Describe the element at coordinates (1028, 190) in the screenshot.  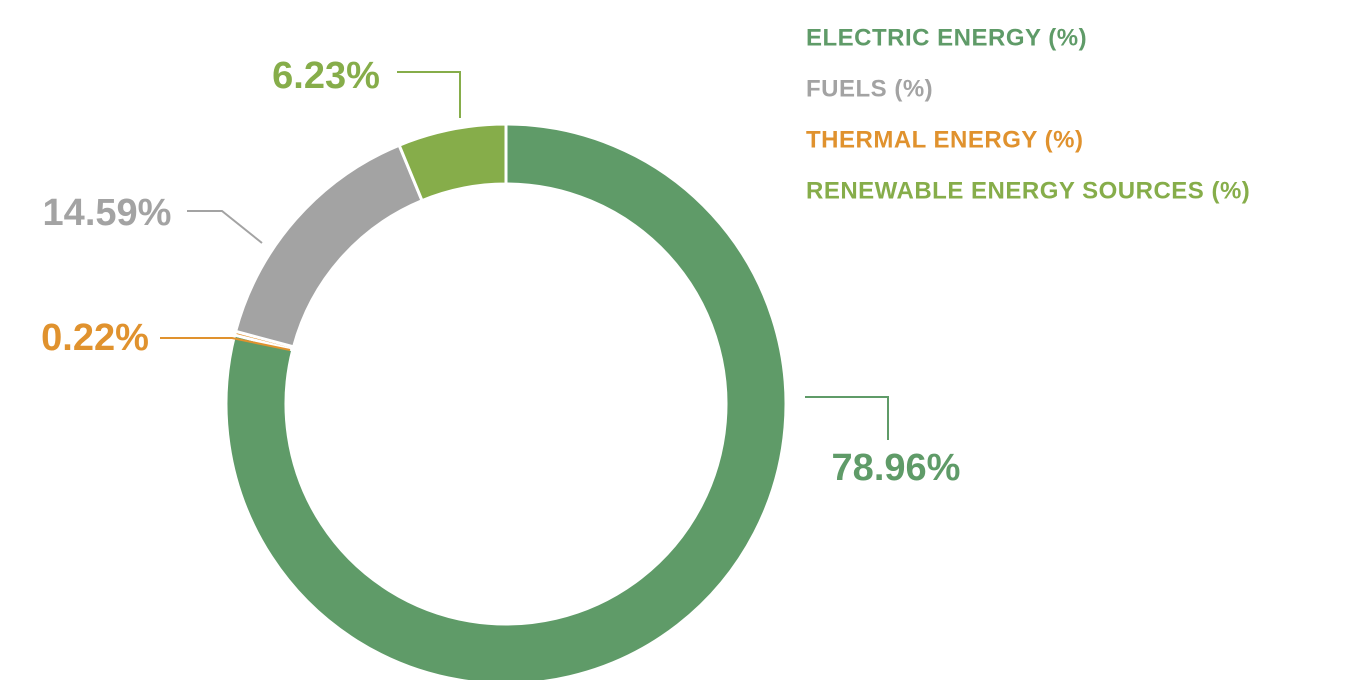
I see `legend-entry: RENEWABLE ENERGY SOURCES (%)` at that location.